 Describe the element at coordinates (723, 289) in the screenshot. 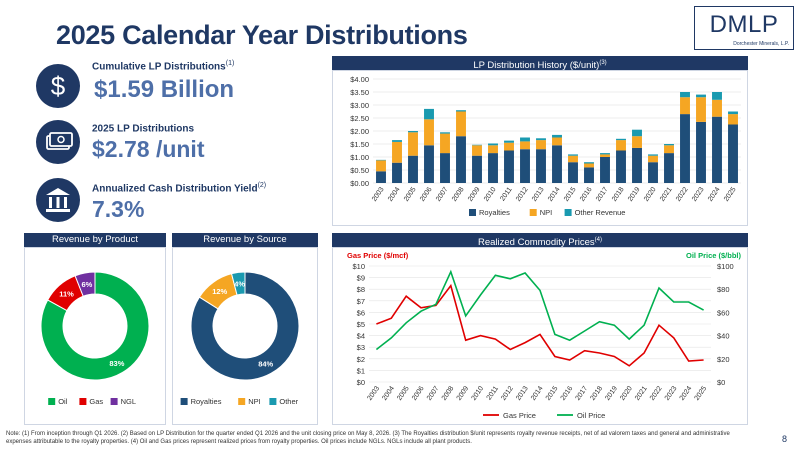

I see `y-tick-label-right: $80` at that location.